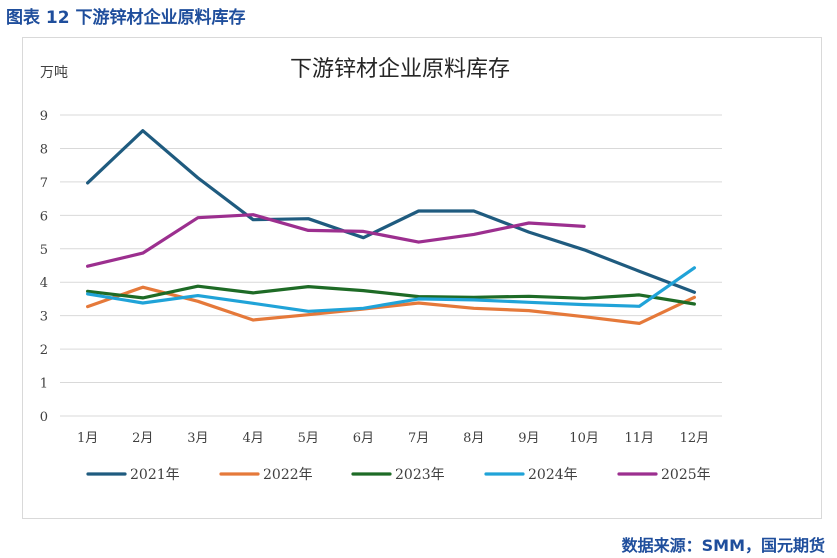 Image resolution: width=837 pixels, height=558 pixels. Describe the element at coordinates (393, 438) in the screenshot. I see `x-axis-ticks: 1月 2月 3月 4月 5月 6月 7月 8月 9月 10月 11月 12月` at that location.